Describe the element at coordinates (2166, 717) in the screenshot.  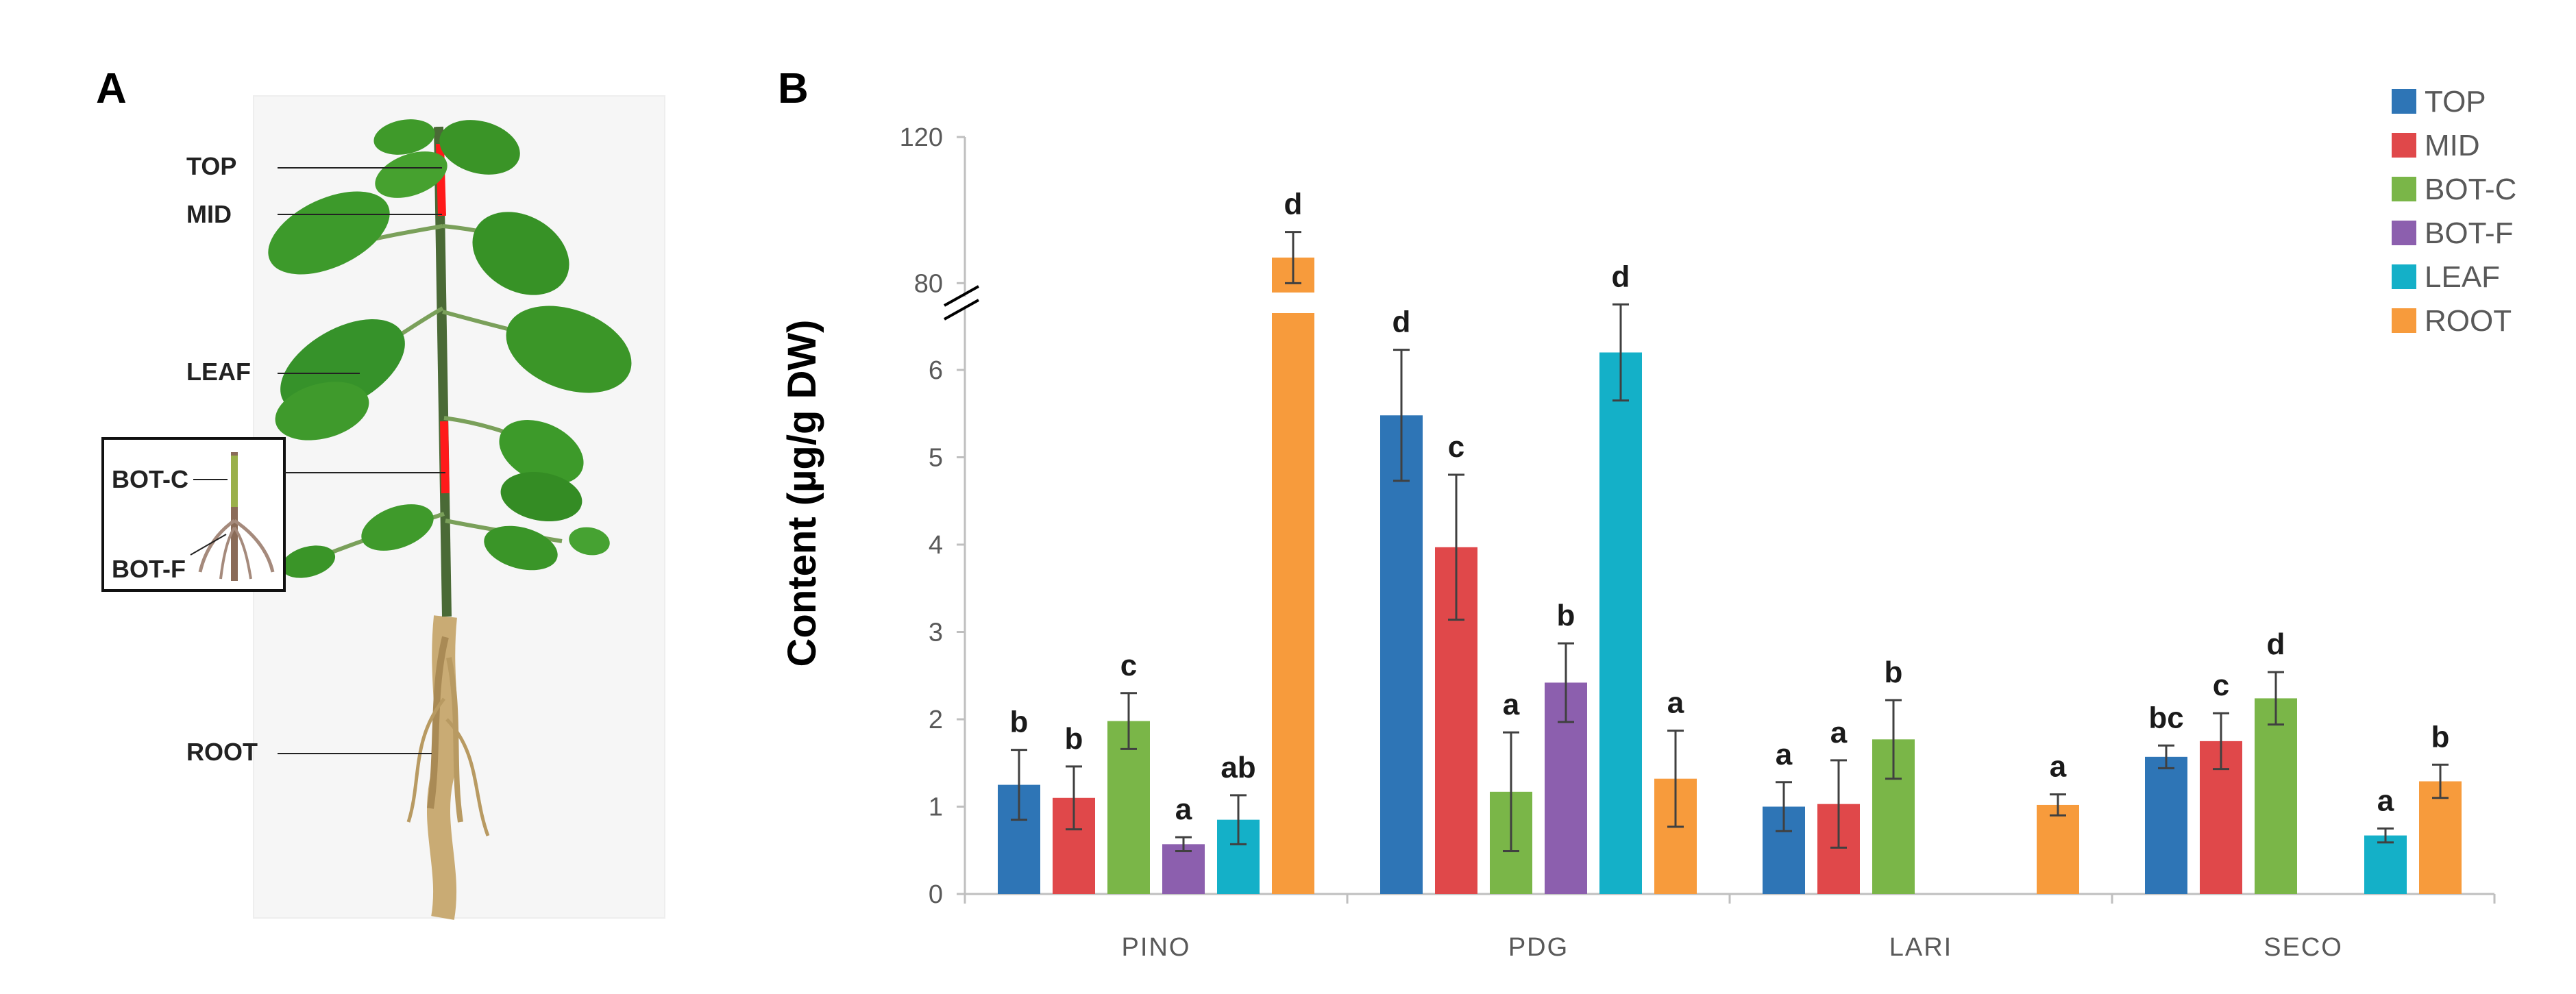
I see `significance-letter: bc` at that location.